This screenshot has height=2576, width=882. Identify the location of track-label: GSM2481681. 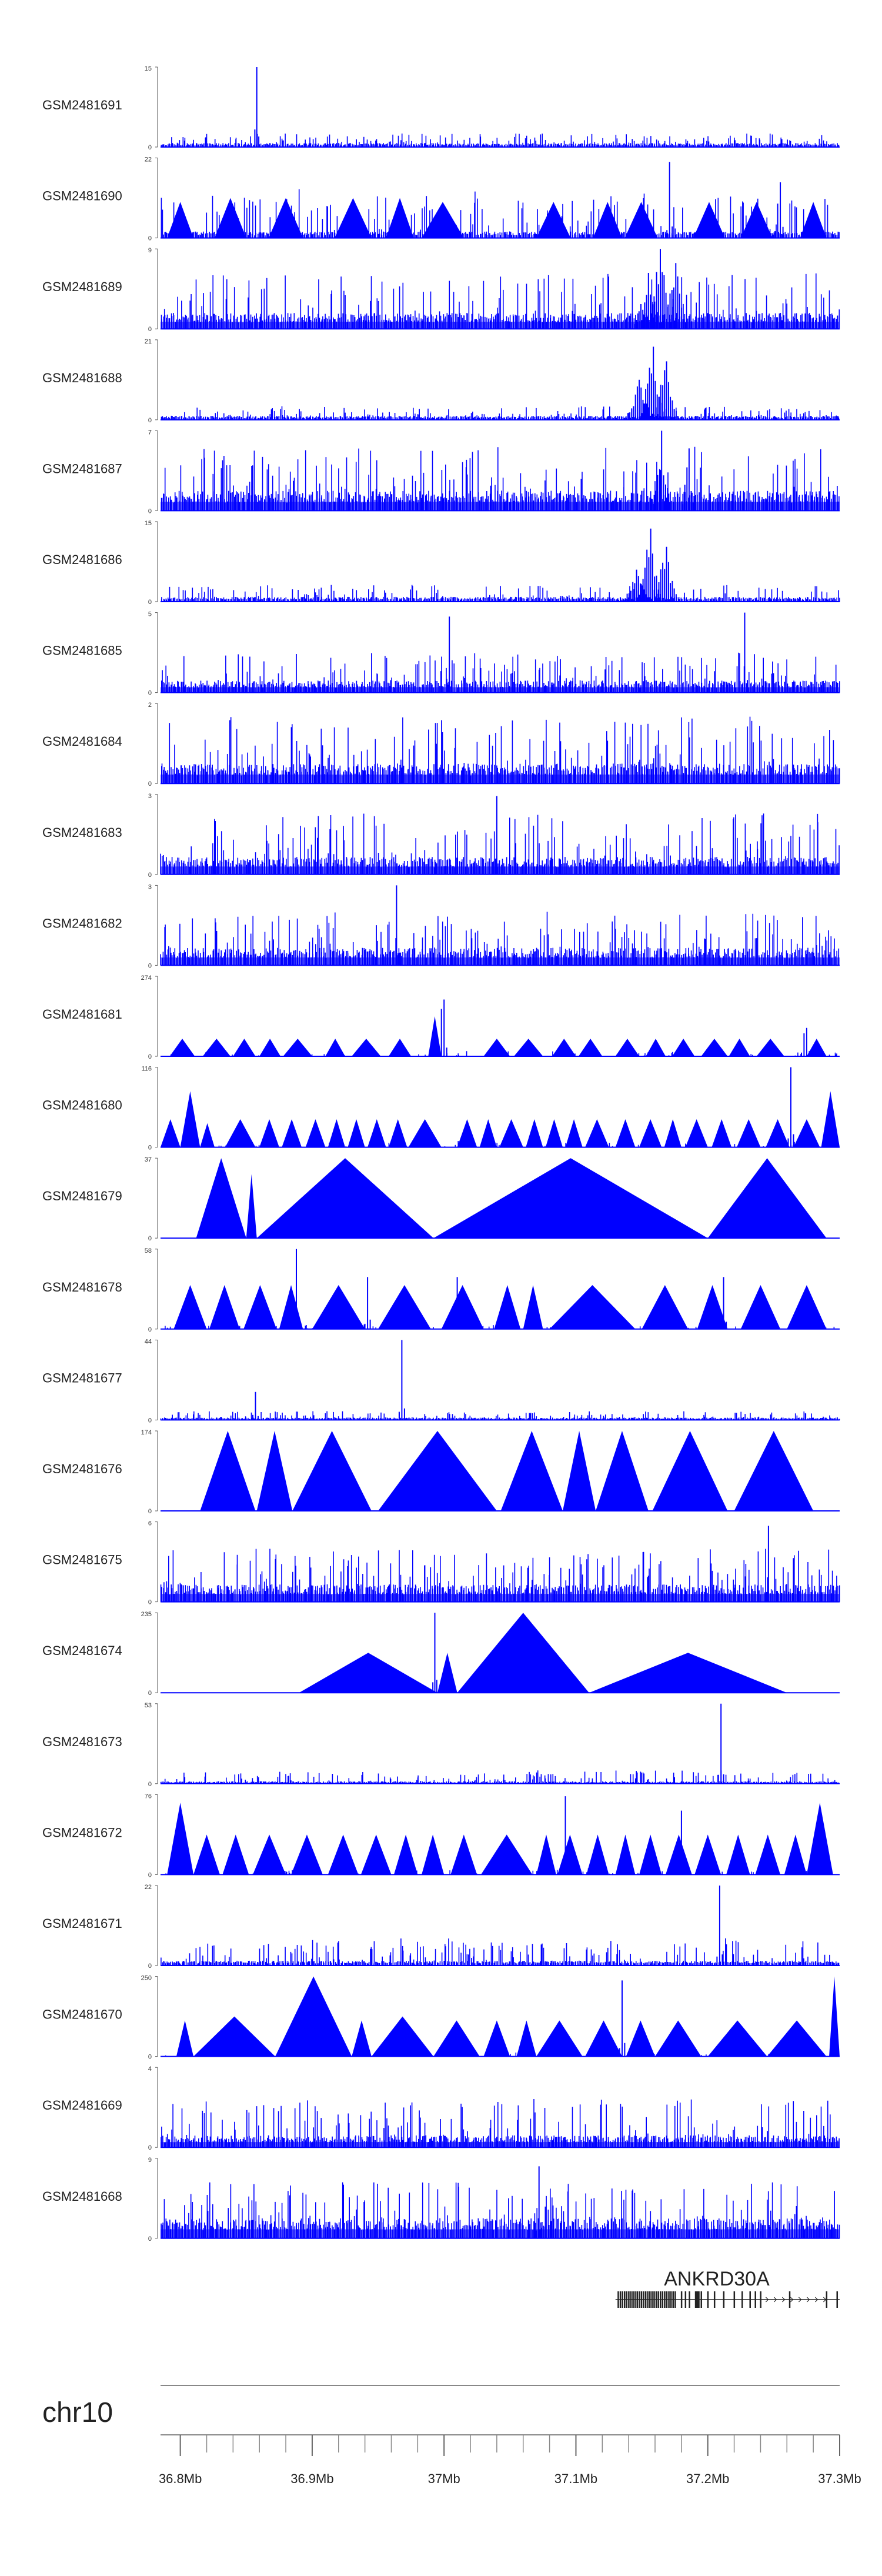
(82, 1014).